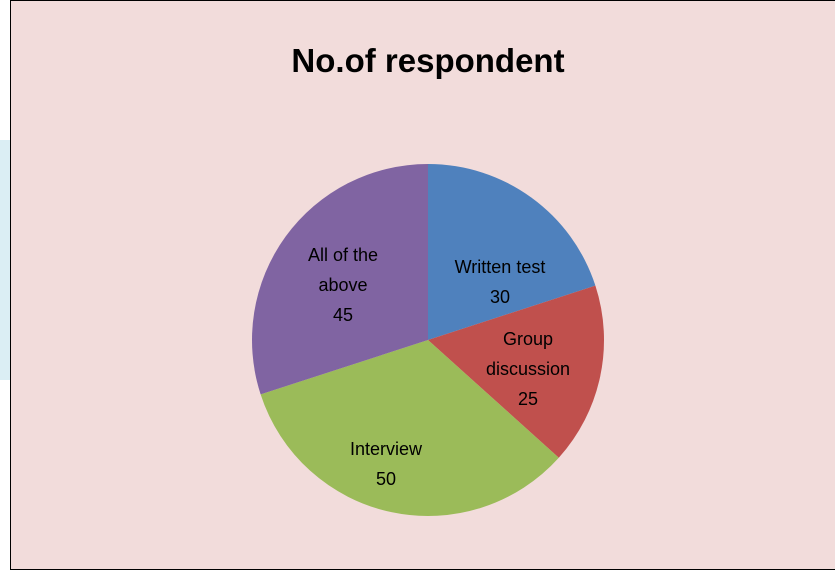 This screenshot has height=570, width=835. Describe the element at coordinates (428, 60) in the screenshot. I see `chart-title: No.of respondent` at that location.